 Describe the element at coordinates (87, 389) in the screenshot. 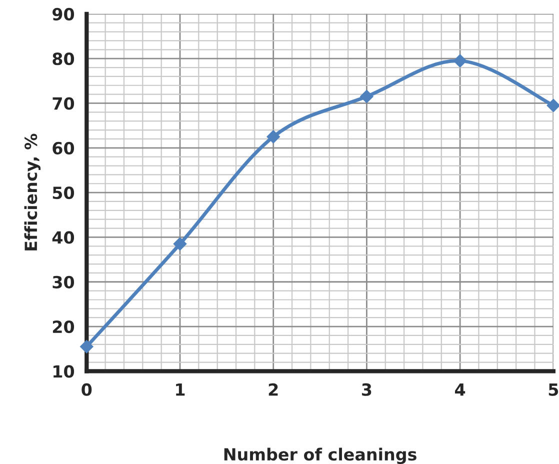

I see `x-tick-label: 0` at that location.